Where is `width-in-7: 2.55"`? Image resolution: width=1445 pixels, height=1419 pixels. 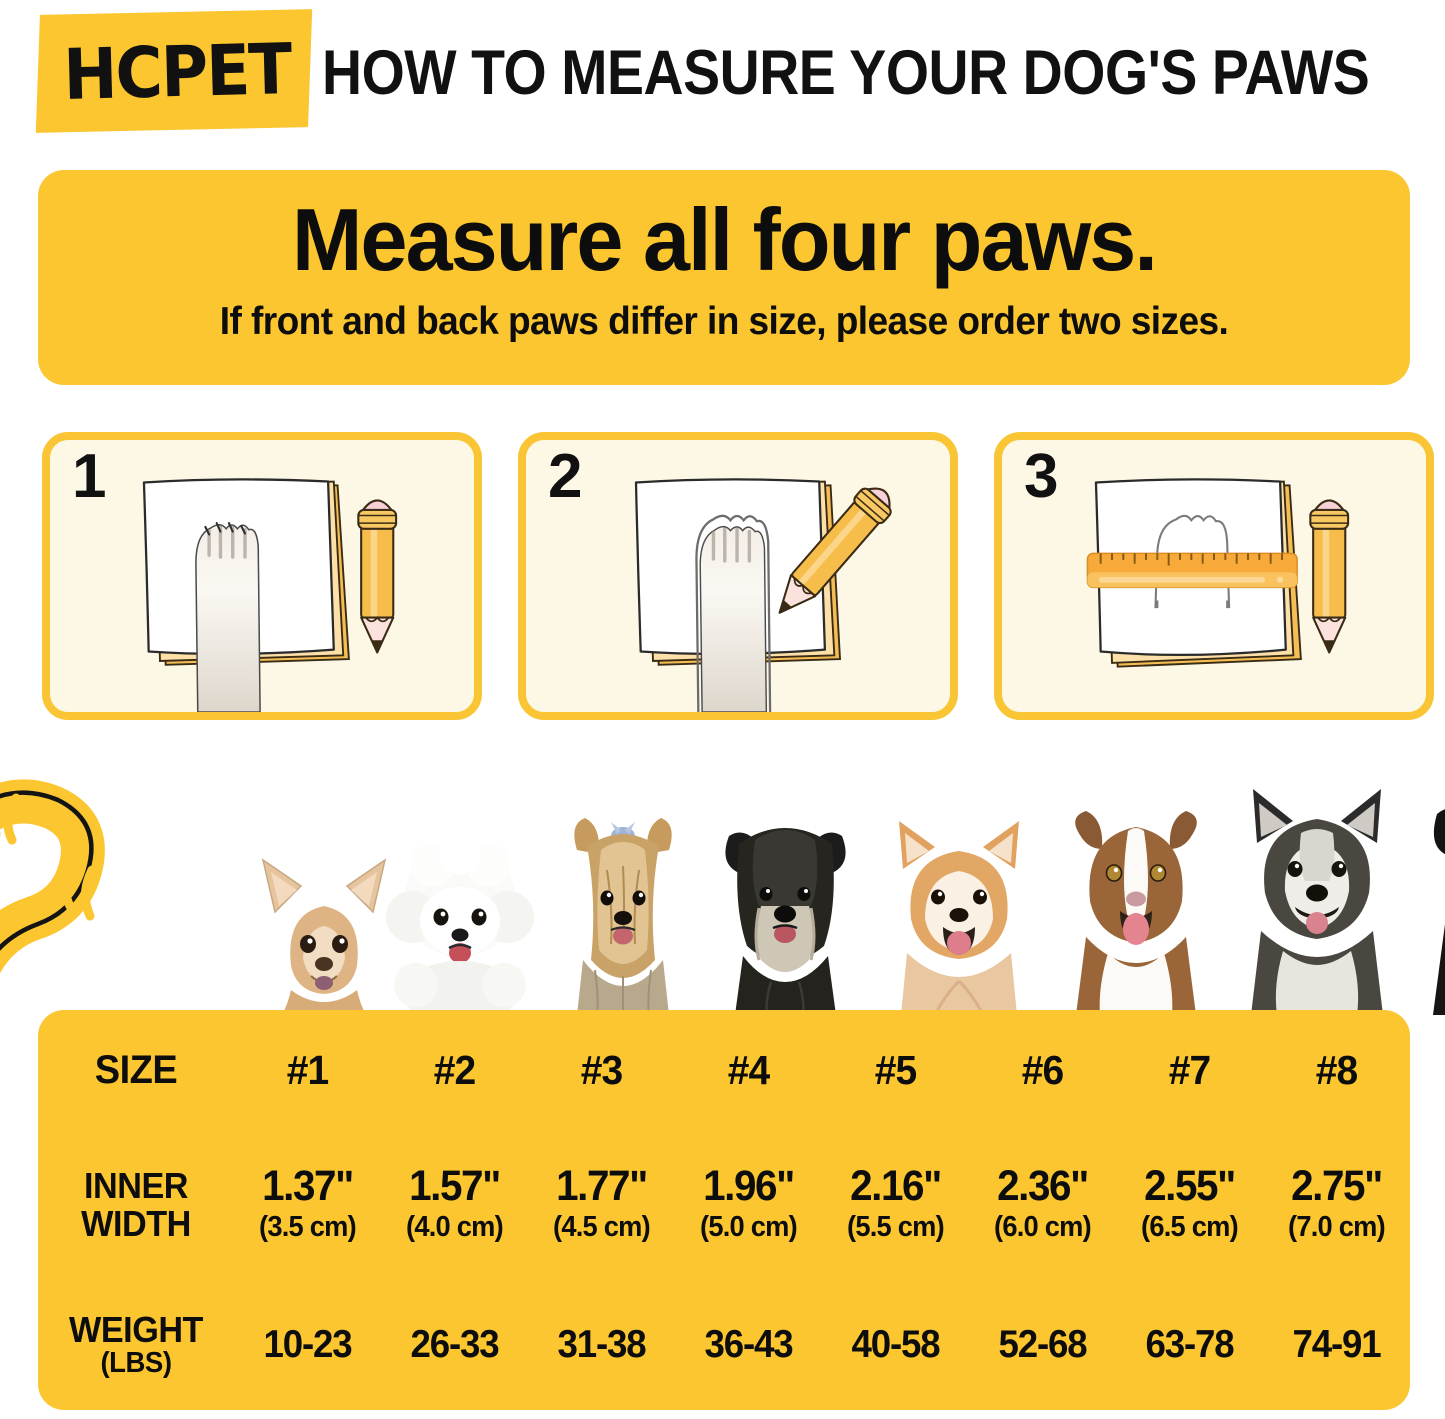 width-in-7: 2.55" is located at coordinates (1190, 1186).